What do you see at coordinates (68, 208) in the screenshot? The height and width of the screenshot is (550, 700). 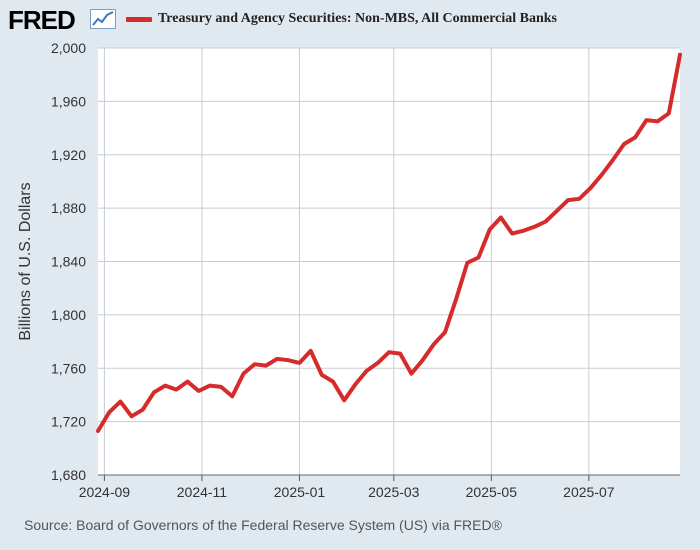 I see `y-tick-label: 1,880` at bounding box center [68, 208].